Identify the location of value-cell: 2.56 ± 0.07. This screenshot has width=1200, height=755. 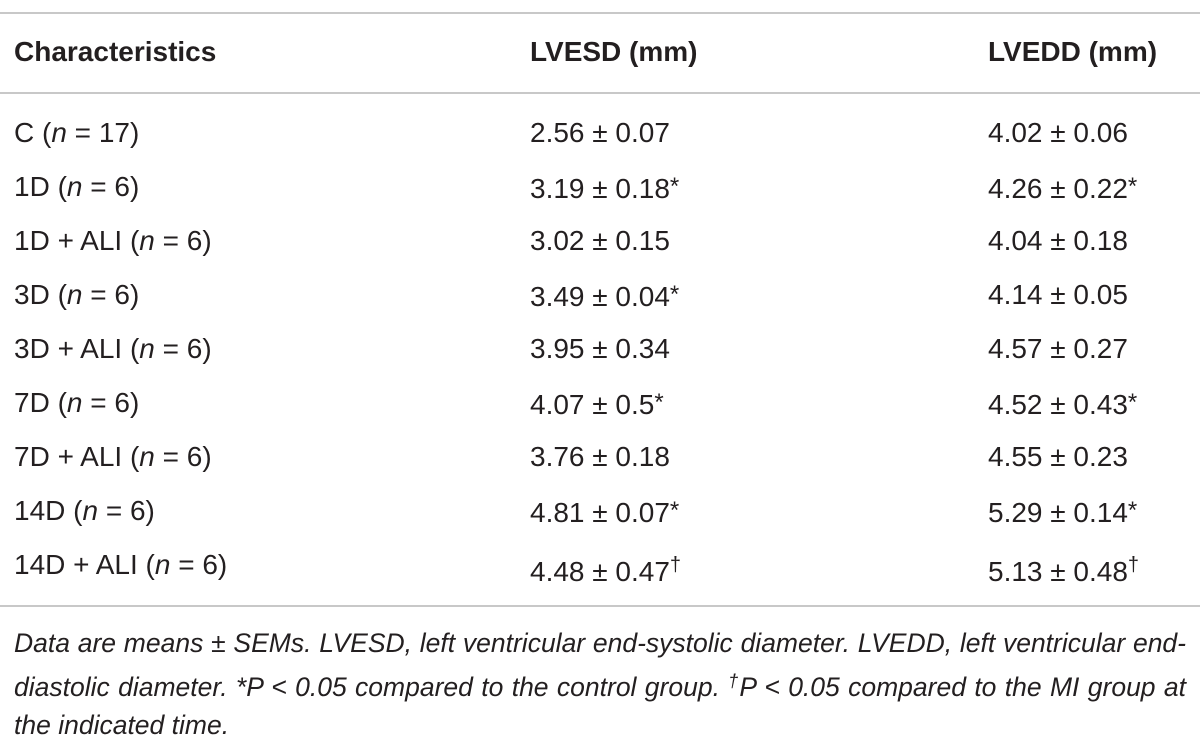
(600, 133).